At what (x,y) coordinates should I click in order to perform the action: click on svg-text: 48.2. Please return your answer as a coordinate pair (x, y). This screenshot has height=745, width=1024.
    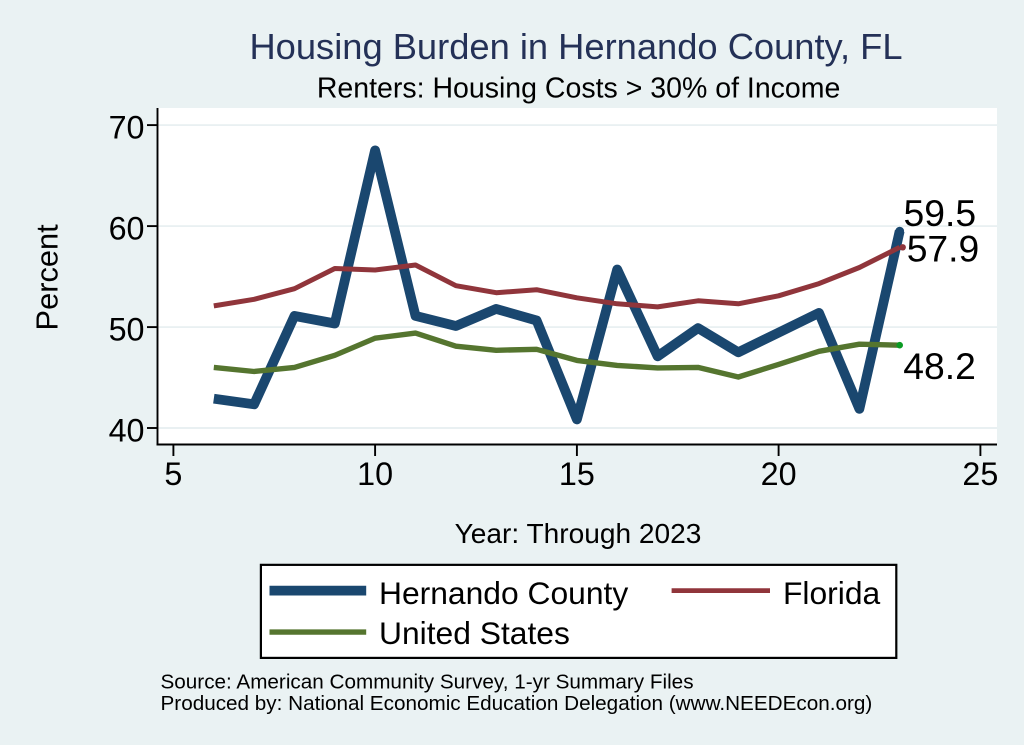
    Looking at the image, I should click on (939, 366).